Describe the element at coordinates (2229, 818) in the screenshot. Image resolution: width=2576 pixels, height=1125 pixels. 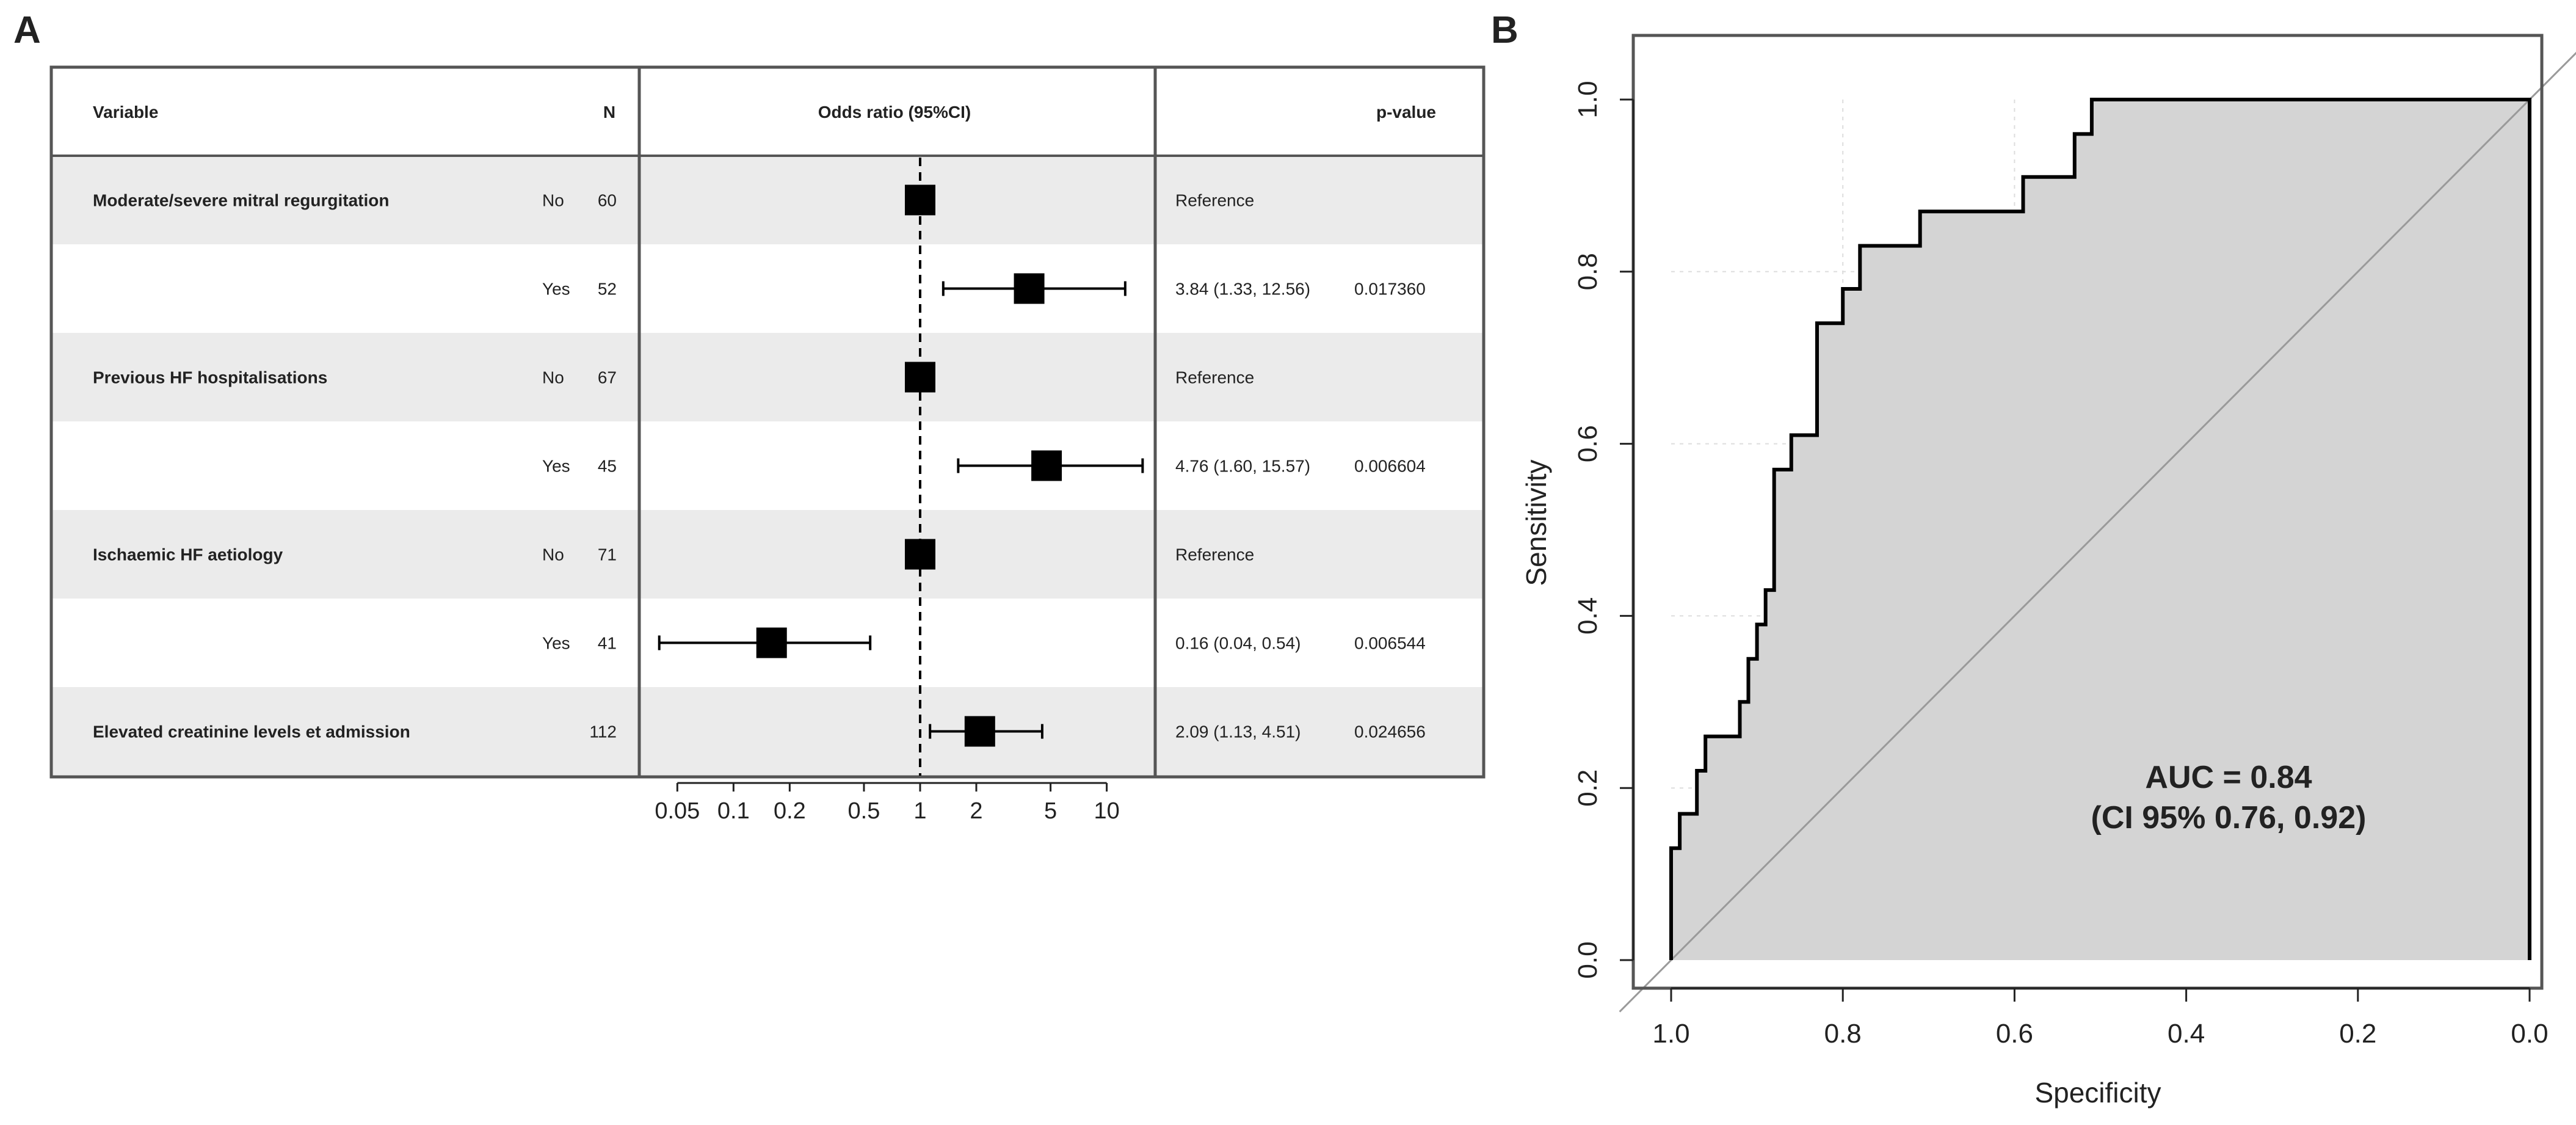
I see `auc-ci-annotation: (CI 95% 0.76, 0.92)` at that location.